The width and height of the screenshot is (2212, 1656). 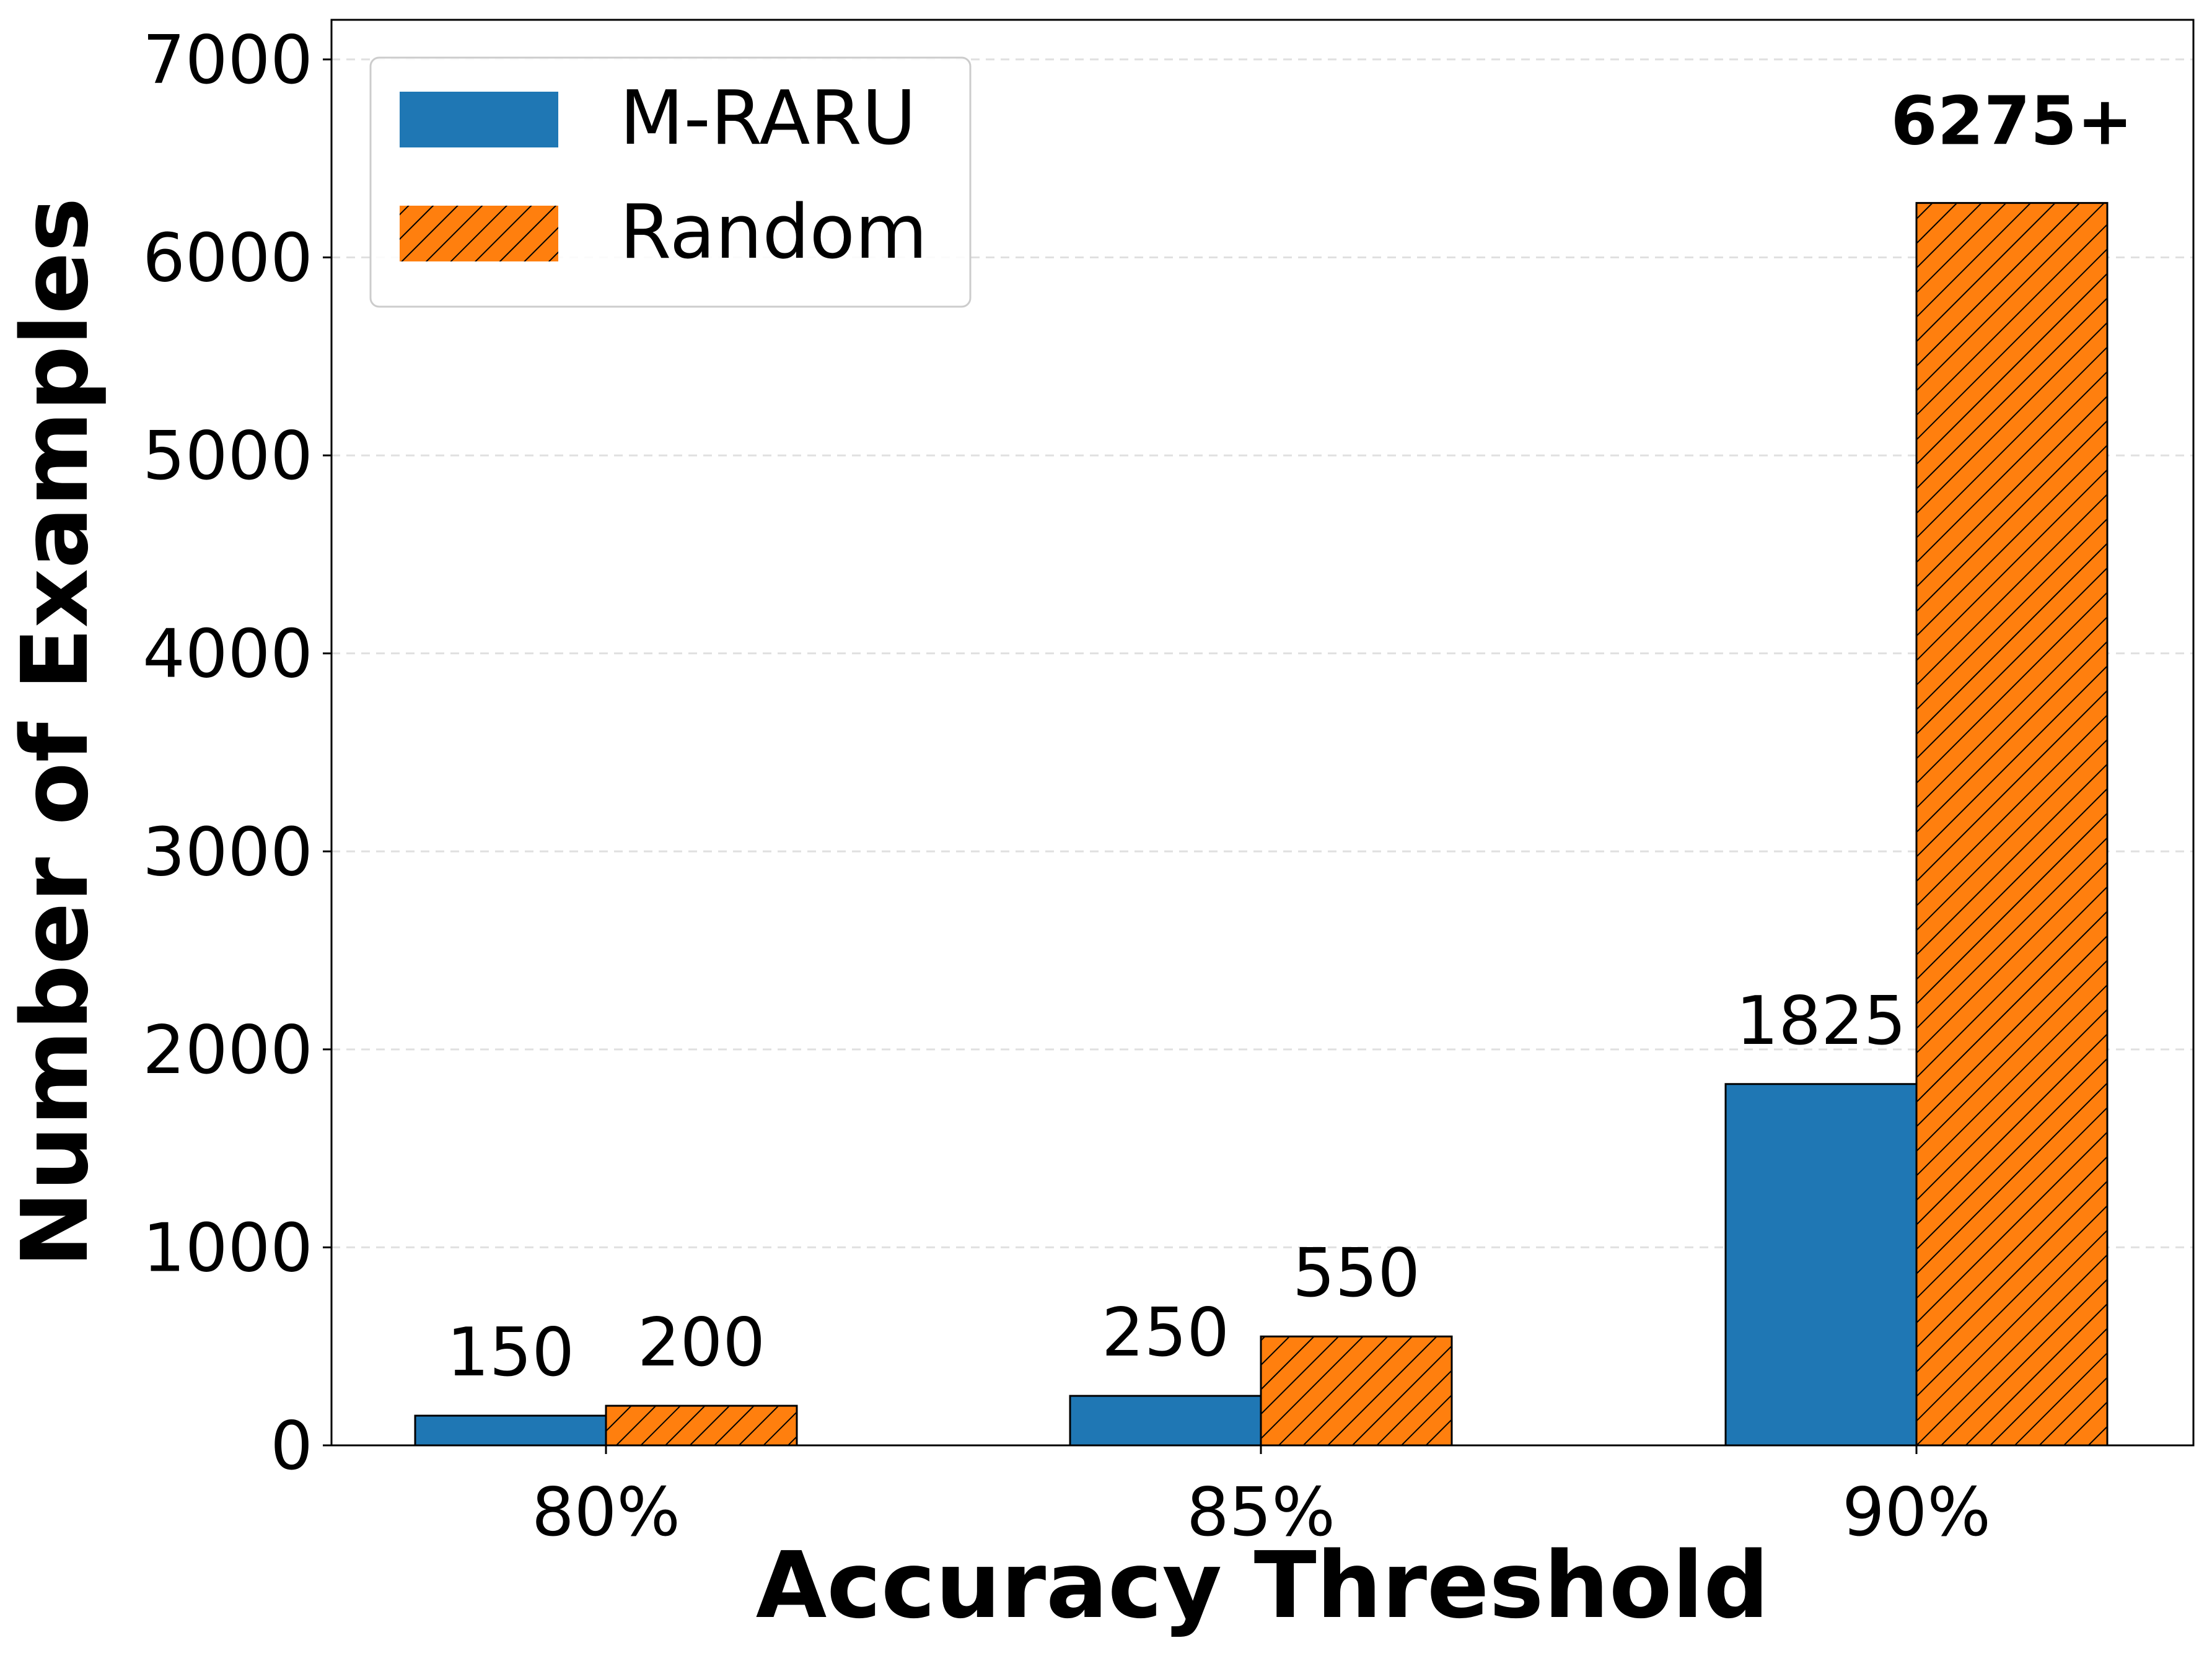 I want to click on y-tick-label: 5000, so click(x=228, y=456).